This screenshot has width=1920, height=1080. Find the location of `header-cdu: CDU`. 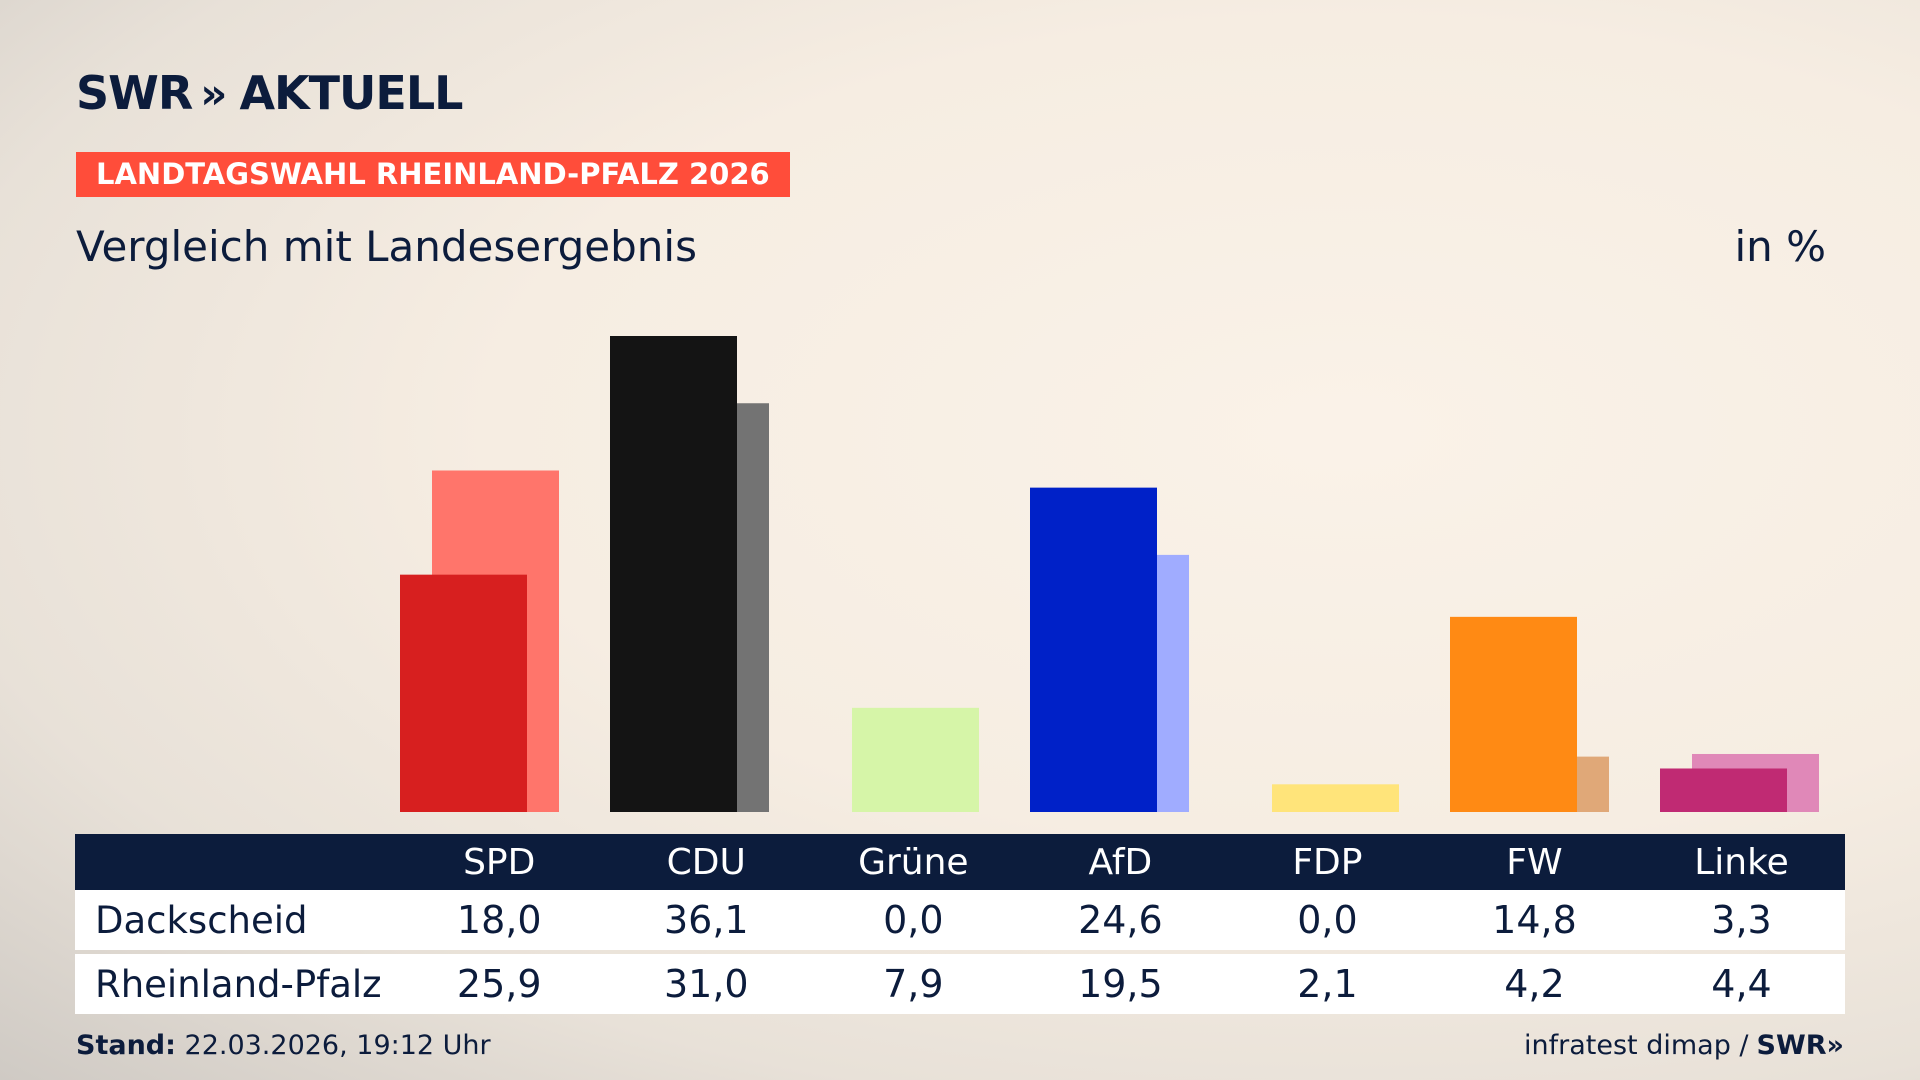

header-cdu: CDU is located at coordinates (706, 862).